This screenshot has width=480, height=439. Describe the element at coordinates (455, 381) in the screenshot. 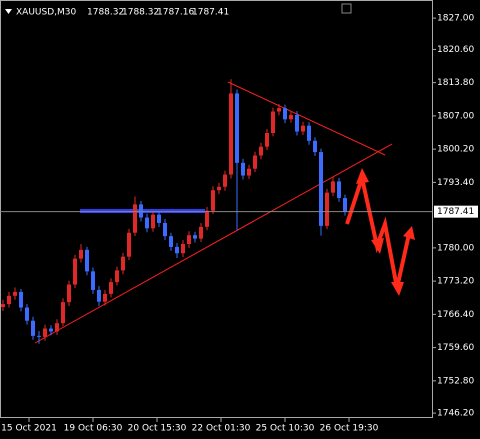

I see `y-tick-label: 1752.80` at that location.